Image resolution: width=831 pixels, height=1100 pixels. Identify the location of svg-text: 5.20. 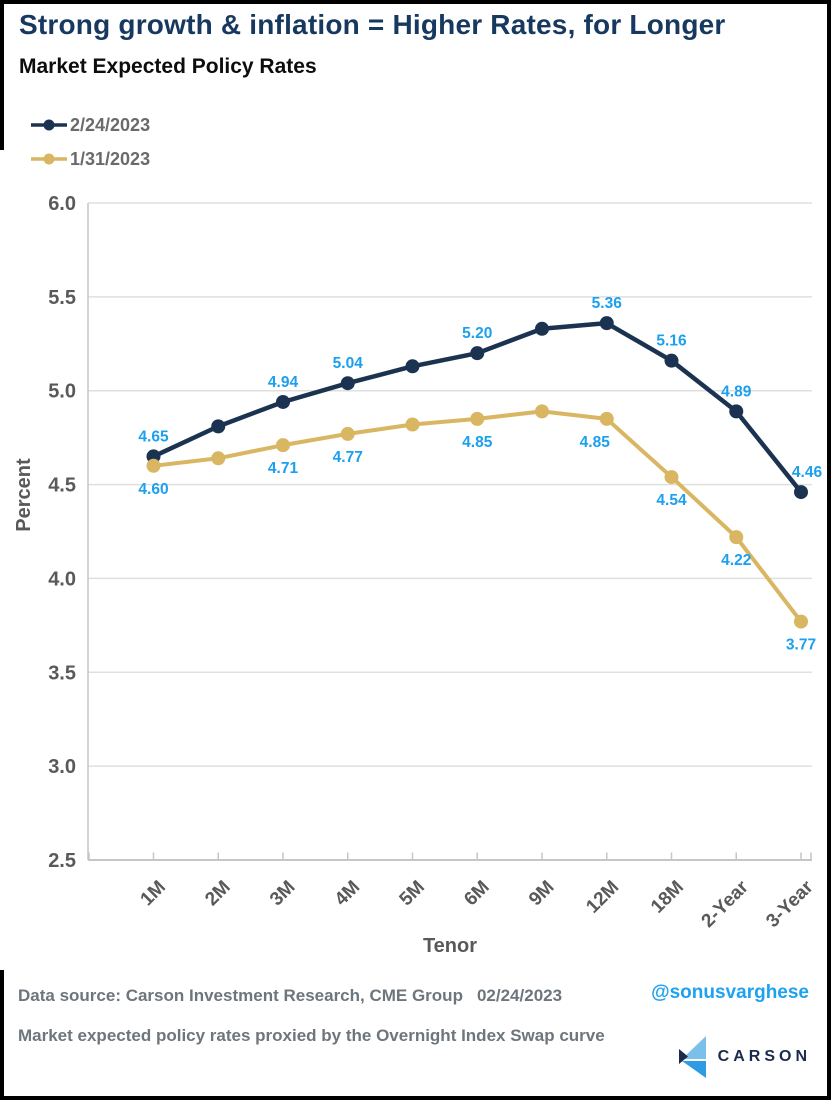
(477, 333).